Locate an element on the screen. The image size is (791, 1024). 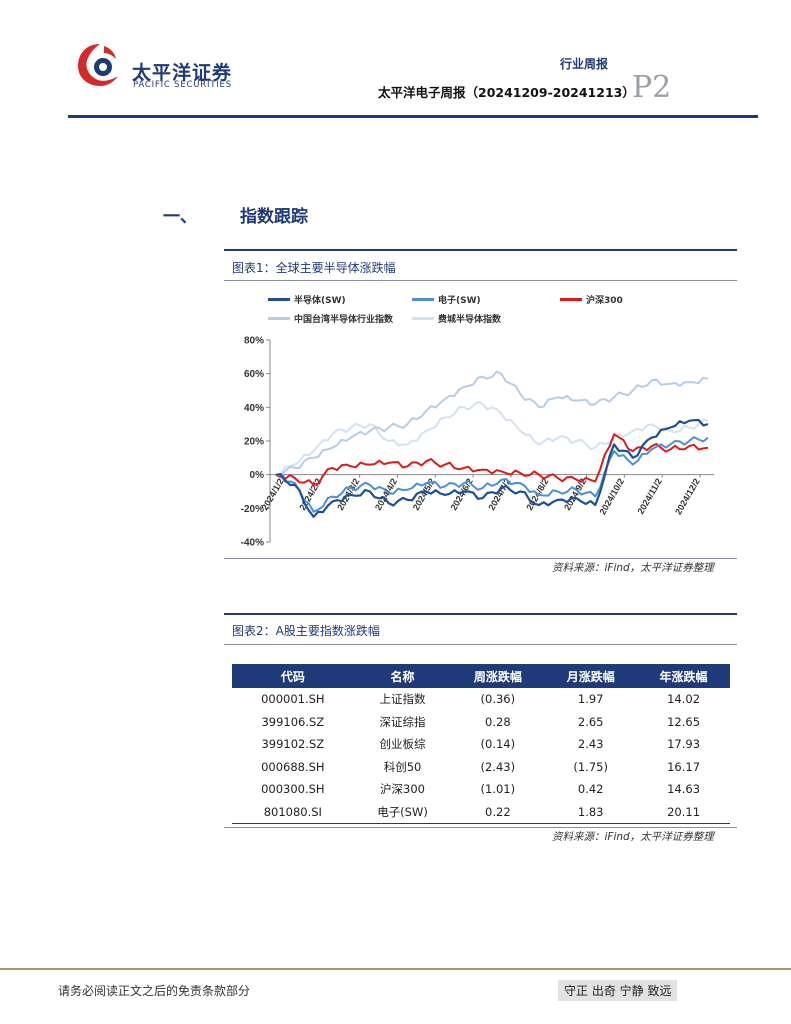
legend-label: 半导体(SW) is located at coordinates (320, 301).